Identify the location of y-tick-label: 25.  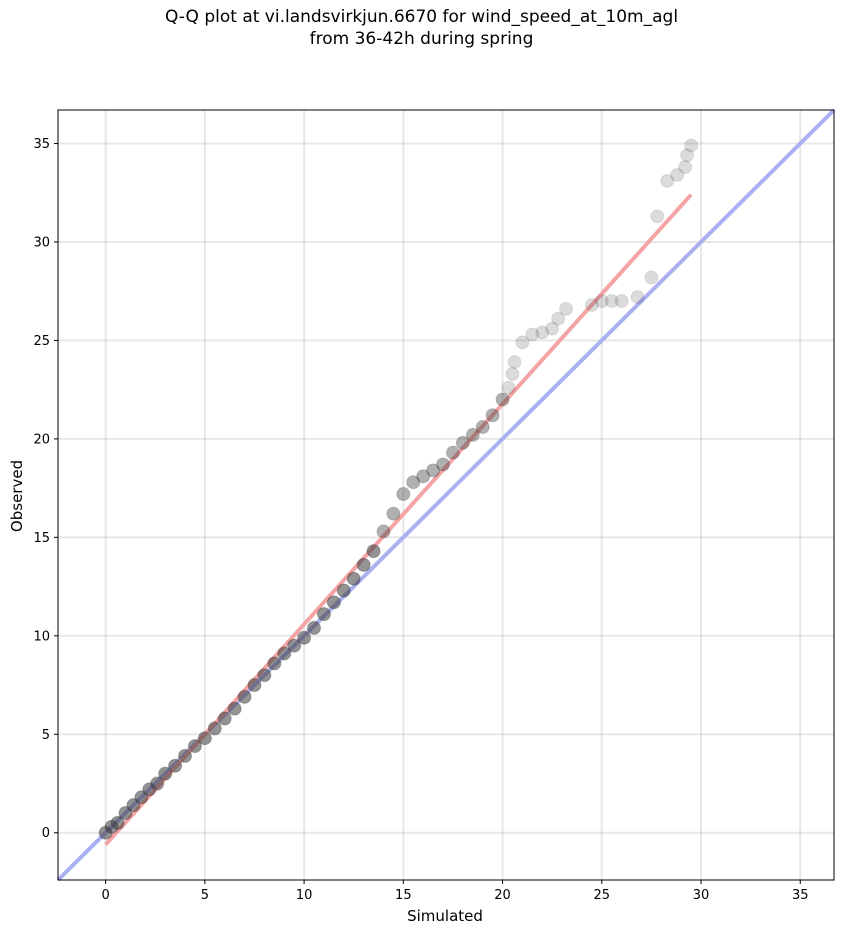
(41, 341).